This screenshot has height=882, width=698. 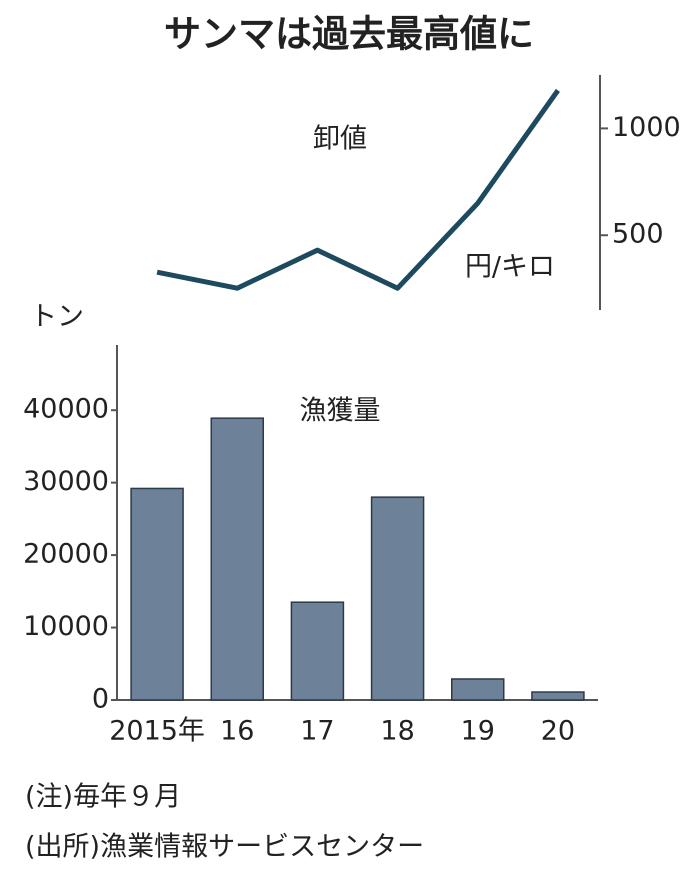 What do you see at coordinates (66, 481) in the screenshot?
I see `y-tick-label: 30000` at bounding box center [66, 481].